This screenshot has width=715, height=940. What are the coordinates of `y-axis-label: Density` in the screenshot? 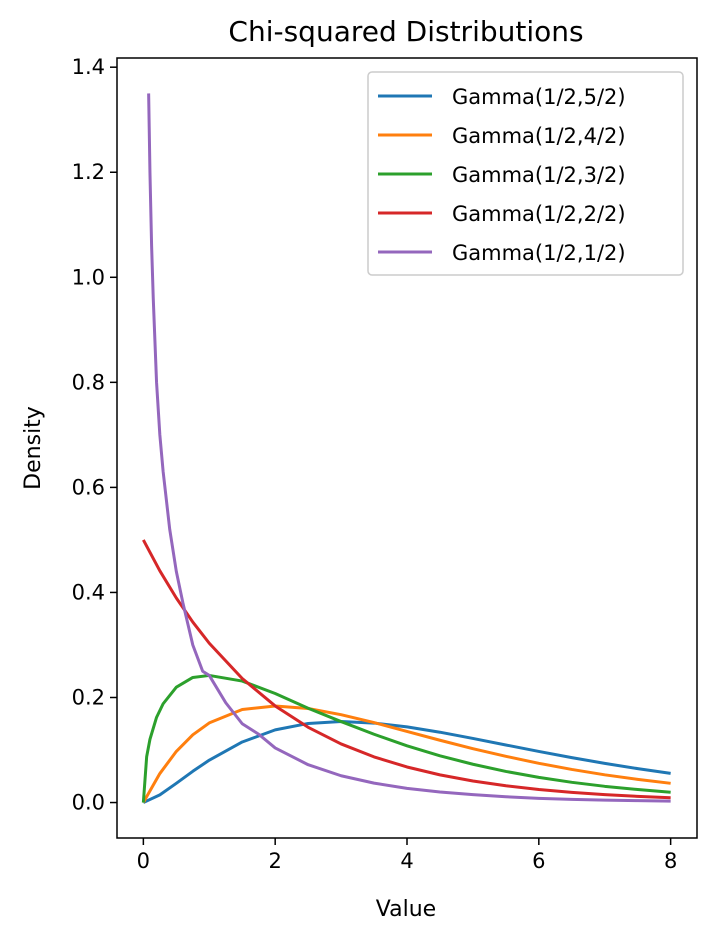 It's located at (33, 448).